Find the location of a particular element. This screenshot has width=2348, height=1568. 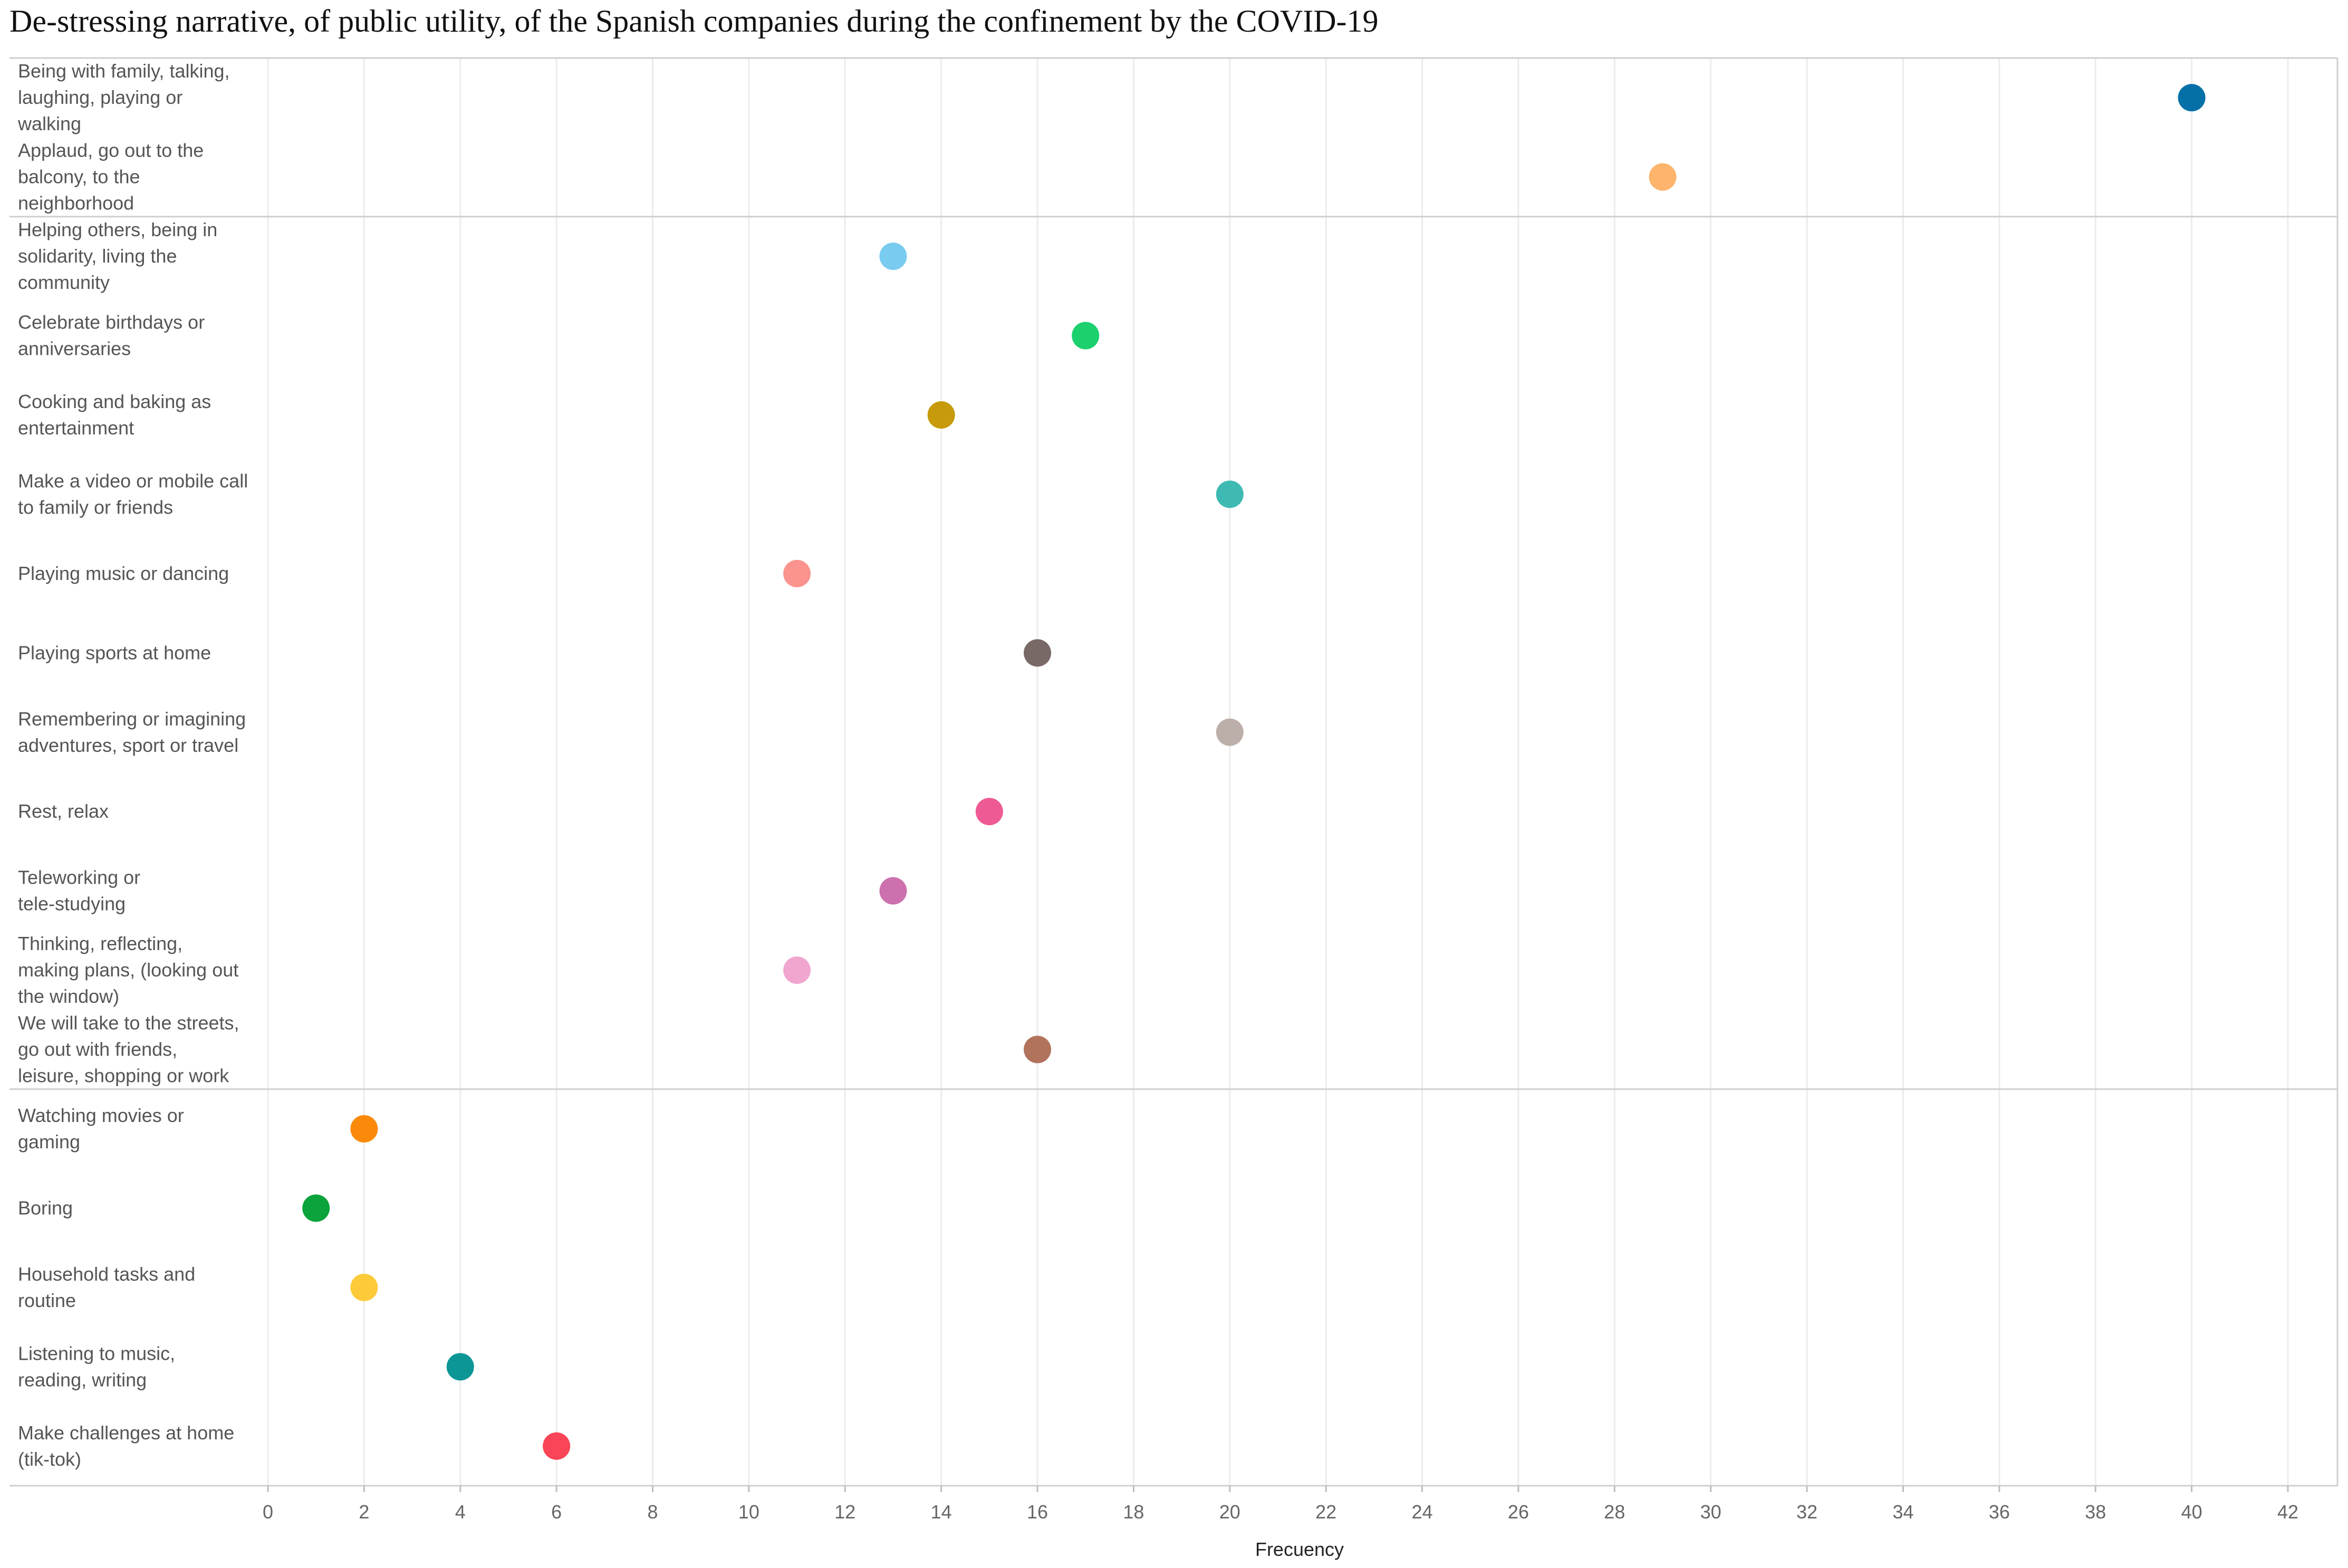

x-tick-label: 26 is located at coordinates (1518, 1512).